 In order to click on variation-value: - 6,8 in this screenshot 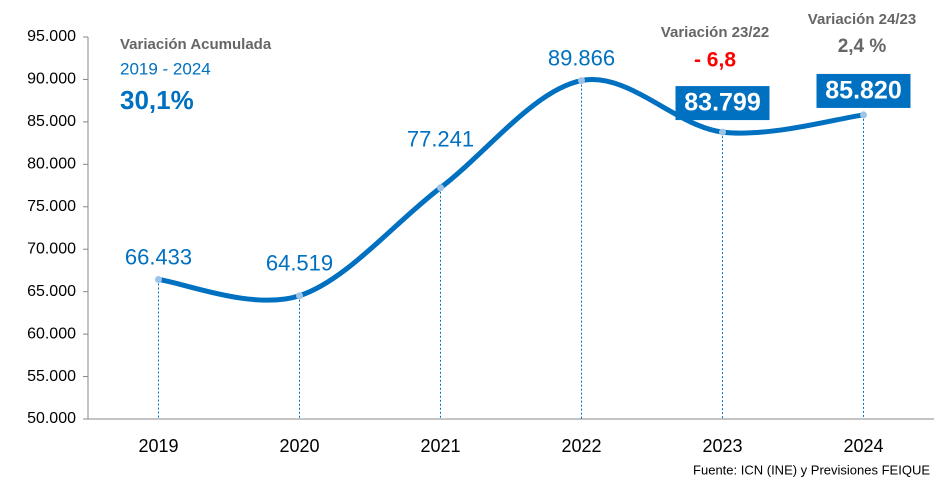, I will do `click(715, 60)`.